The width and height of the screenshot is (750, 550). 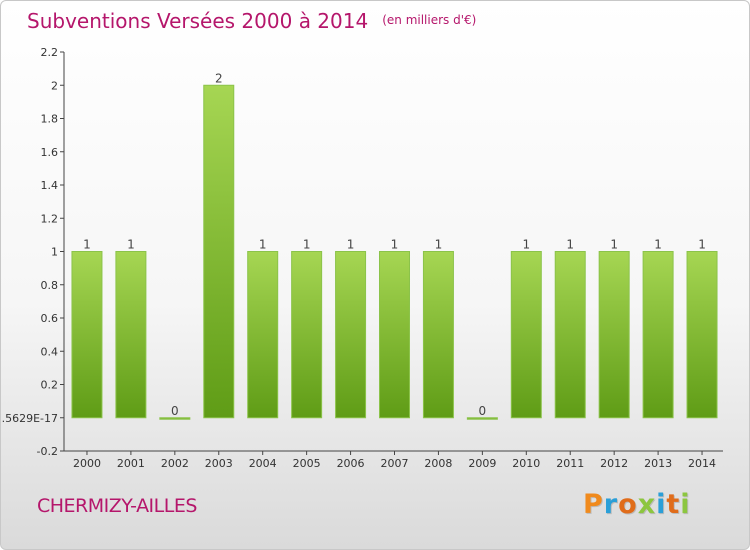 I want to click on y-tick-label: 0.2, so click(x=50, y=385).